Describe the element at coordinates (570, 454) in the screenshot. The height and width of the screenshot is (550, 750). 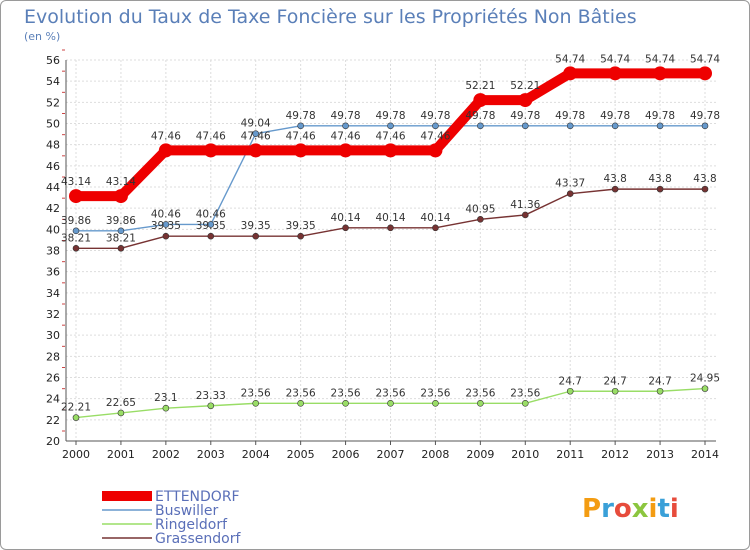
I see `x-tick-label: 2011` at that location.